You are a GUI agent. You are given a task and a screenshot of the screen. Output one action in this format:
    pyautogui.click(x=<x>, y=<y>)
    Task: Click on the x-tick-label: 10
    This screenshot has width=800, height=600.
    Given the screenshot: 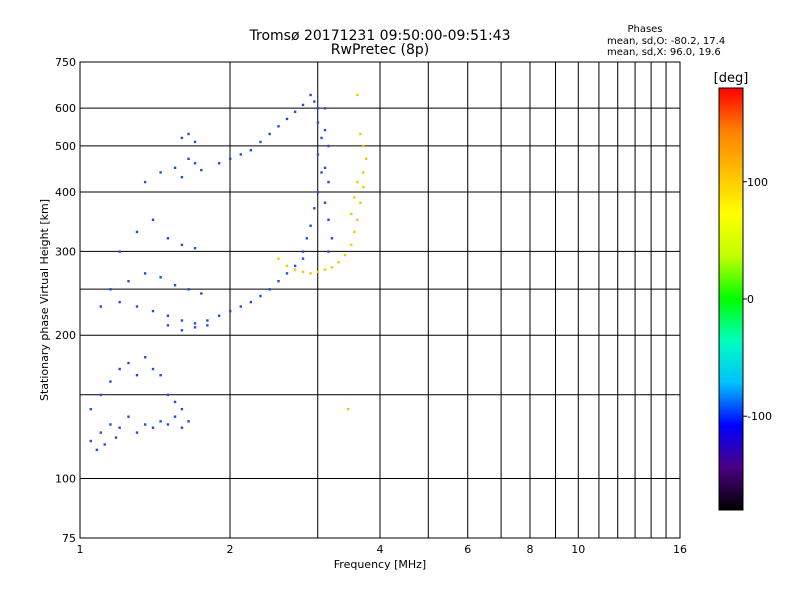 What is the action you would take?
    pyautogui.click(x=578, y=549)
    